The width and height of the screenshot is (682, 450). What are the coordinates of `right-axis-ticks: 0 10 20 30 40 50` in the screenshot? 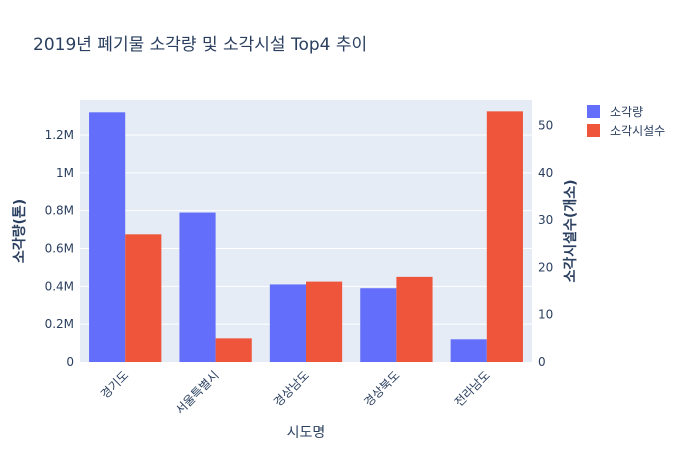 It's located at (545, 244).